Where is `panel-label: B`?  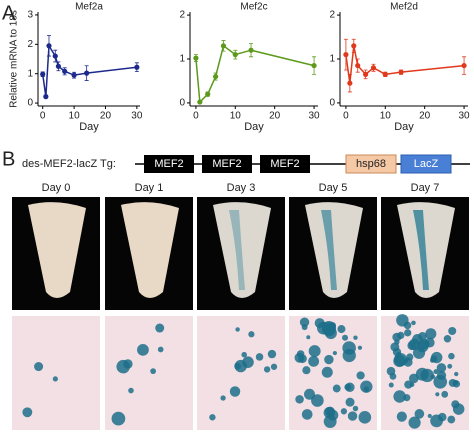
panel-label: B is located at coordinates (8, 159).